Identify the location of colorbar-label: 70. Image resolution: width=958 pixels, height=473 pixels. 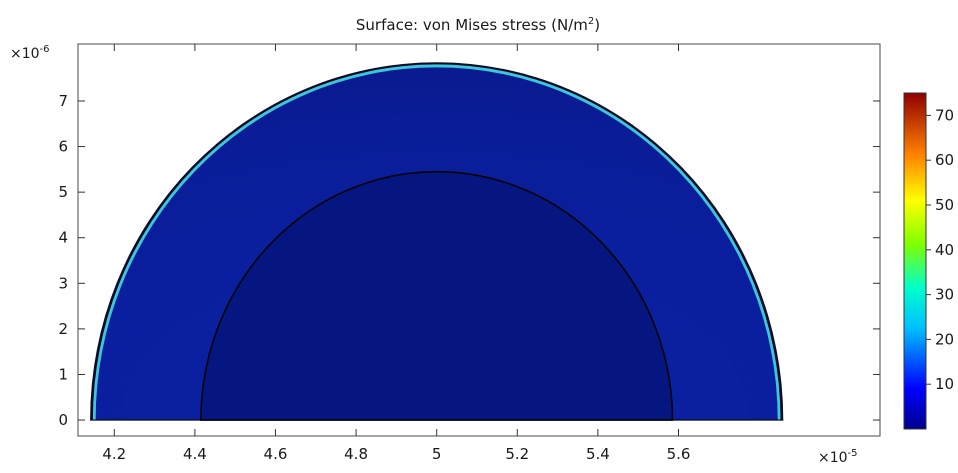
(944, 115).